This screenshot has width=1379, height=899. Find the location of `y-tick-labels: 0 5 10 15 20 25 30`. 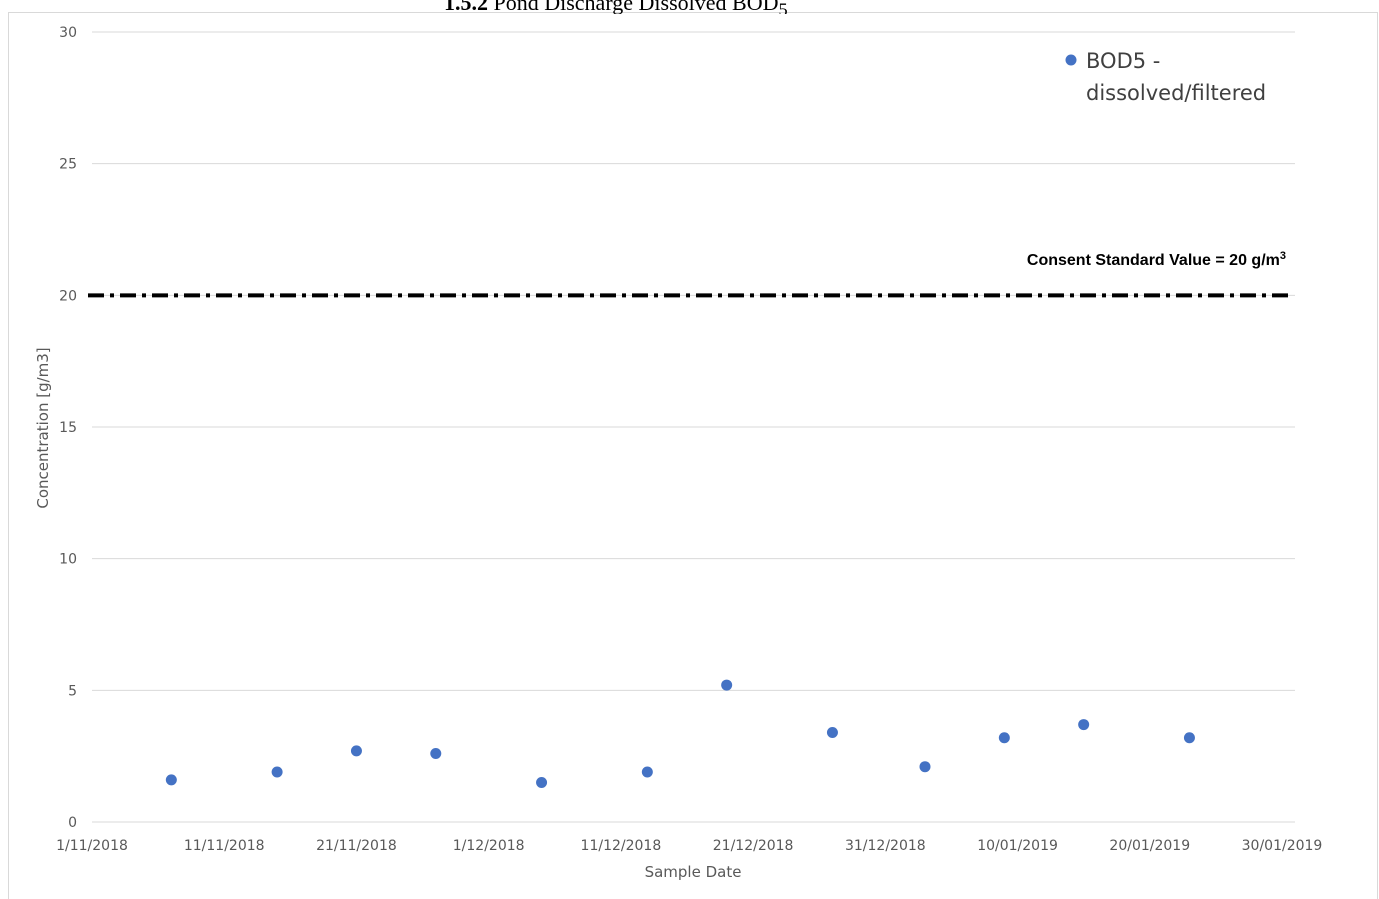

y-tick-labels: 0 5 10 15 20 25 30 is located at coordinates (68, 428).